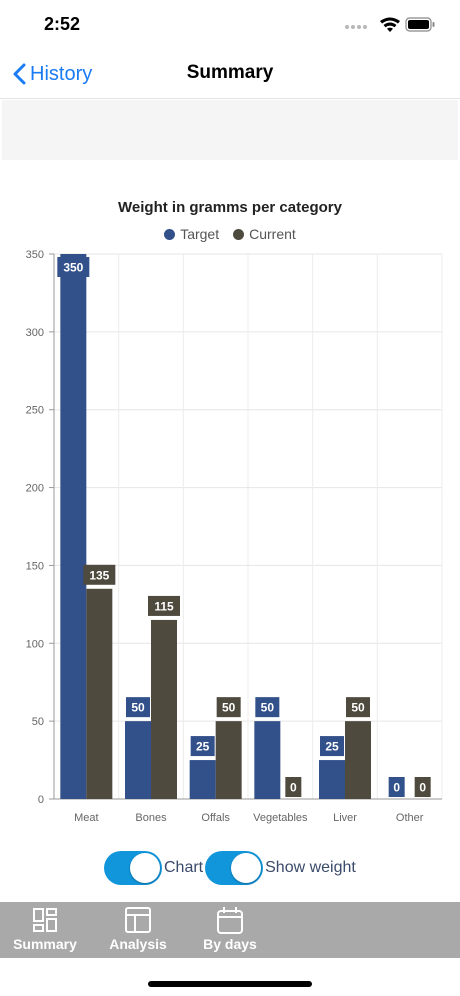 The height and width of the screenshot is (996, 460). Describe the element at coordinates (41, 800) in the screenshot. I see `y-tick-label: 0` at that location.